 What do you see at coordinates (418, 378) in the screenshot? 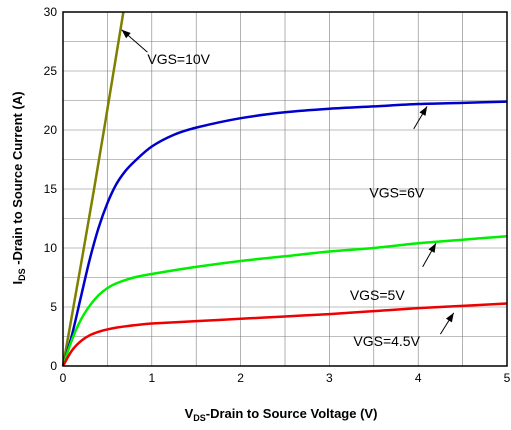
I see `x-tick-label: 4` at bounding box center [418, 378].